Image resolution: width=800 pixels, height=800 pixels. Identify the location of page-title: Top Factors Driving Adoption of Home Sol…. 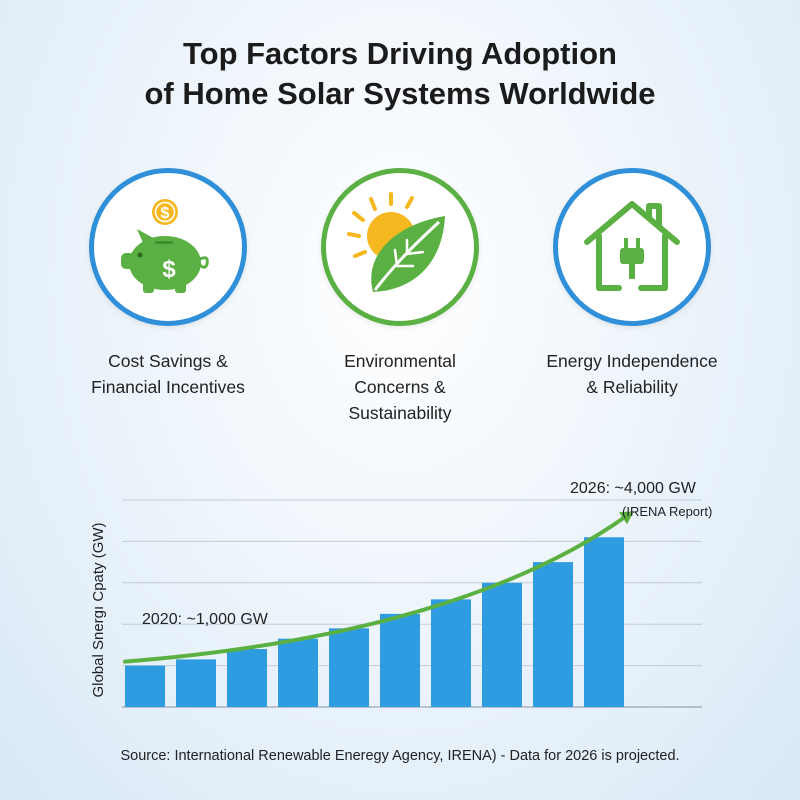
(400, 74).